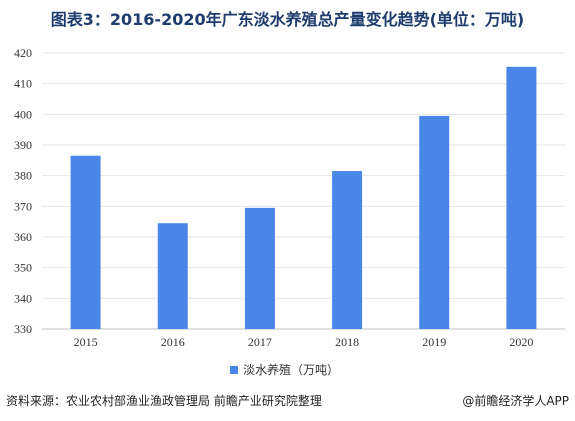  Describe the element at coordinates (164, 401) in the screenshot. I see `source-note: 资料来源：农业农村部渔业渔政管理局 前瞻产业研究院整理` at that location.